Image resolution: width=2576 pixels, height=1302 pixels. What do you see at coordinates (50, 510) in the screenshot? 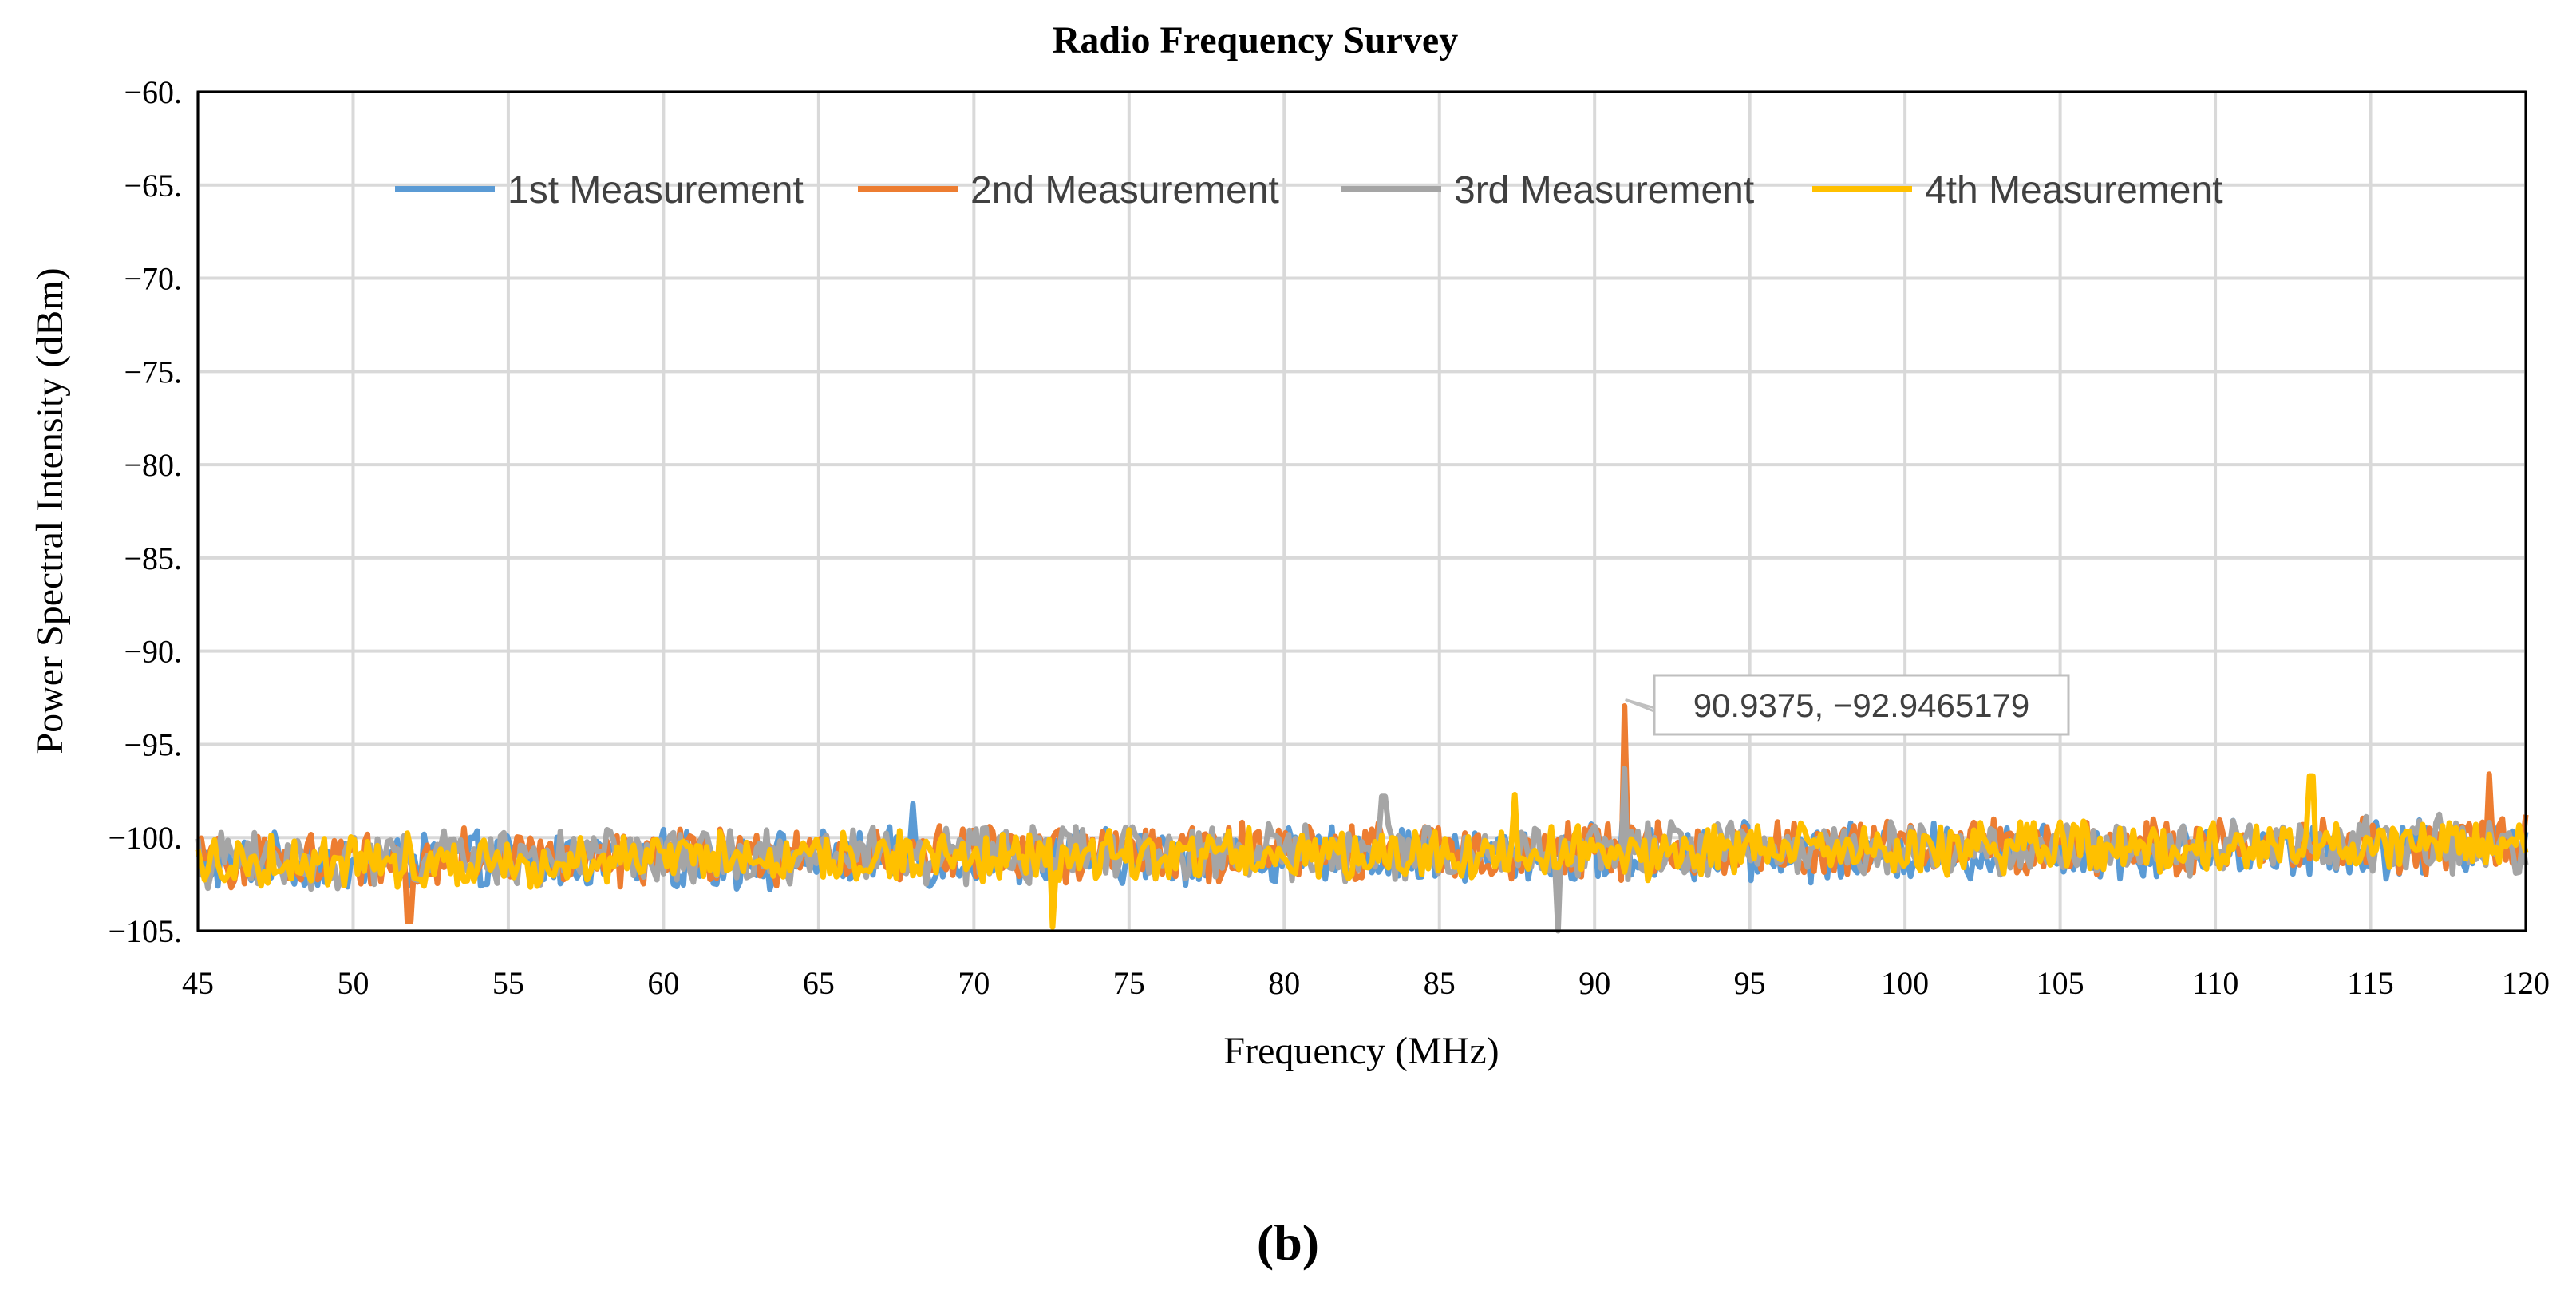
I see `y-axis-label: Power Spectral Intensity (dBm)` at bounding box center [50, 510].